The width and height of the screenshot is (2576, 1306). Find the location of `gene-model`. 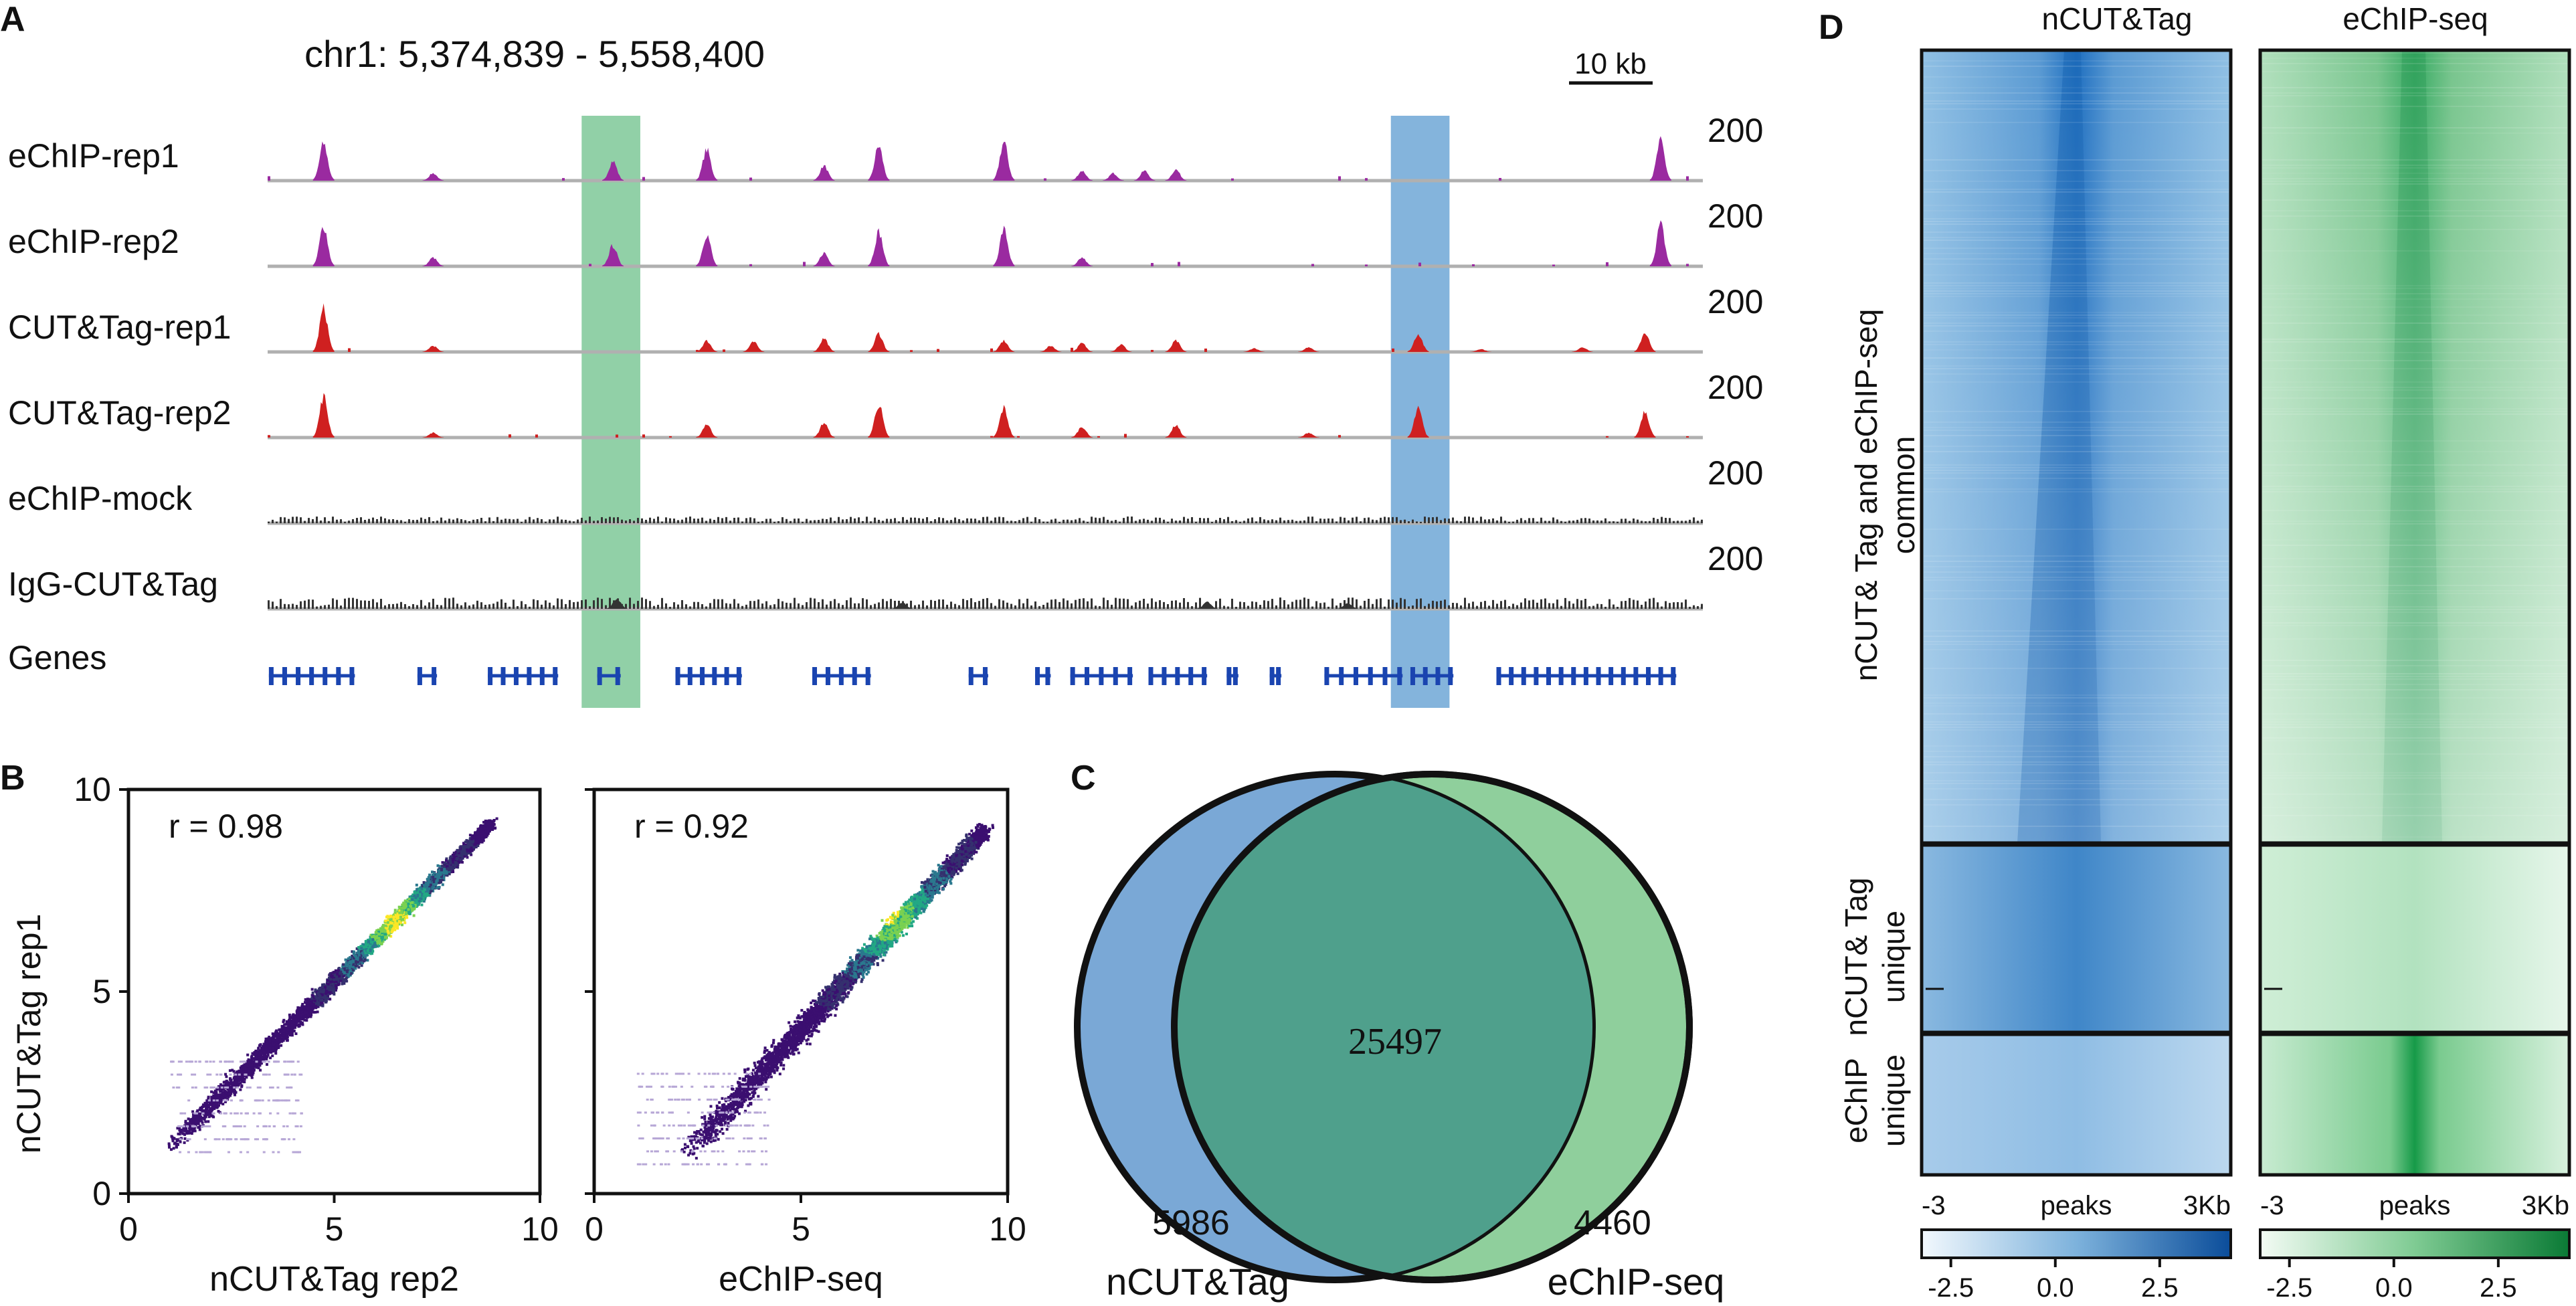

gene-model is located at coordinates (523, 676).